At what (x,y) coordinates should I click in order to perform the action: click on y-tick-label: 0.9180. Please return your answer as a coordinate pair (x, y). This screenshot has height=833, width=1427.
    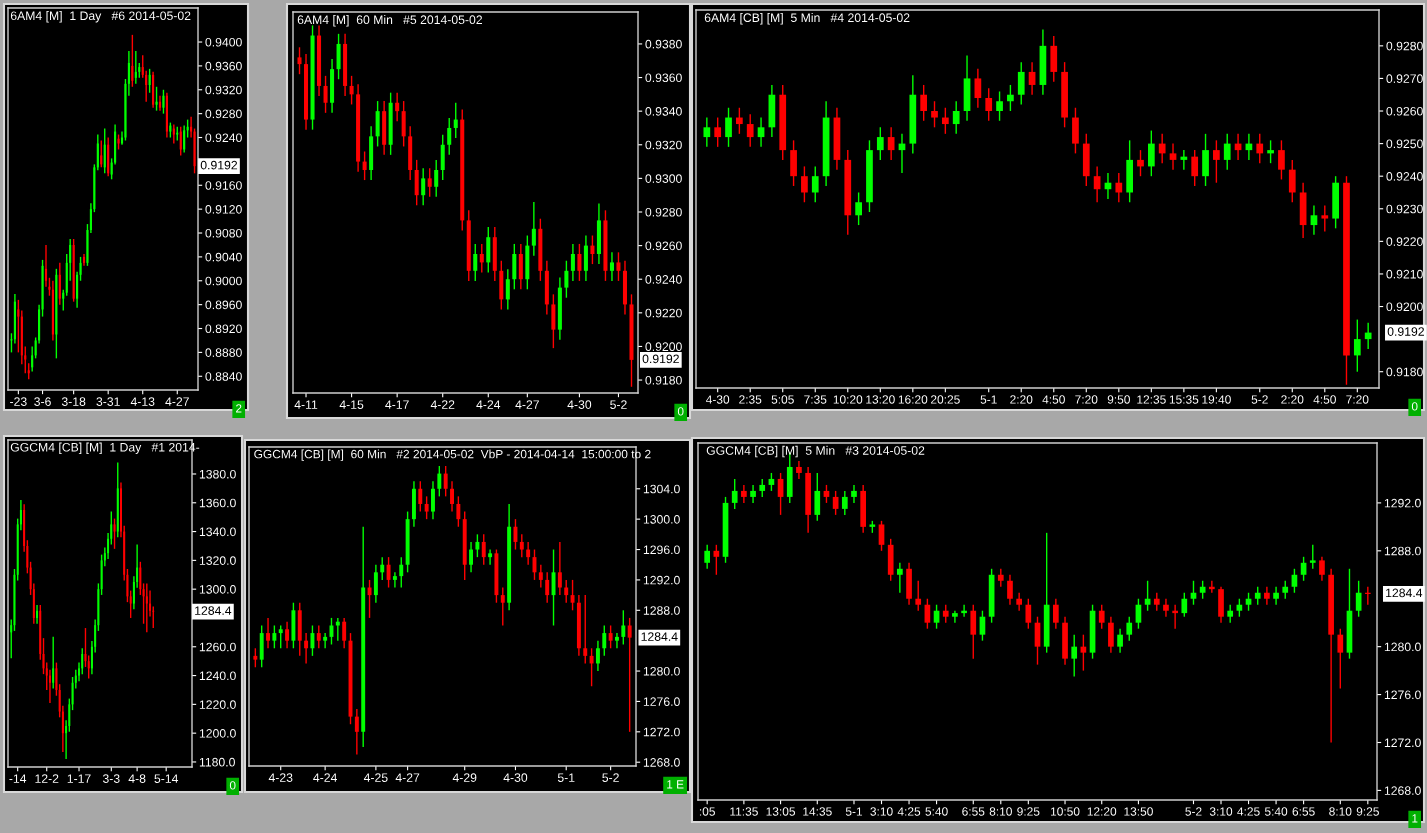
    Looking at the image, I should click on (1404, 372).